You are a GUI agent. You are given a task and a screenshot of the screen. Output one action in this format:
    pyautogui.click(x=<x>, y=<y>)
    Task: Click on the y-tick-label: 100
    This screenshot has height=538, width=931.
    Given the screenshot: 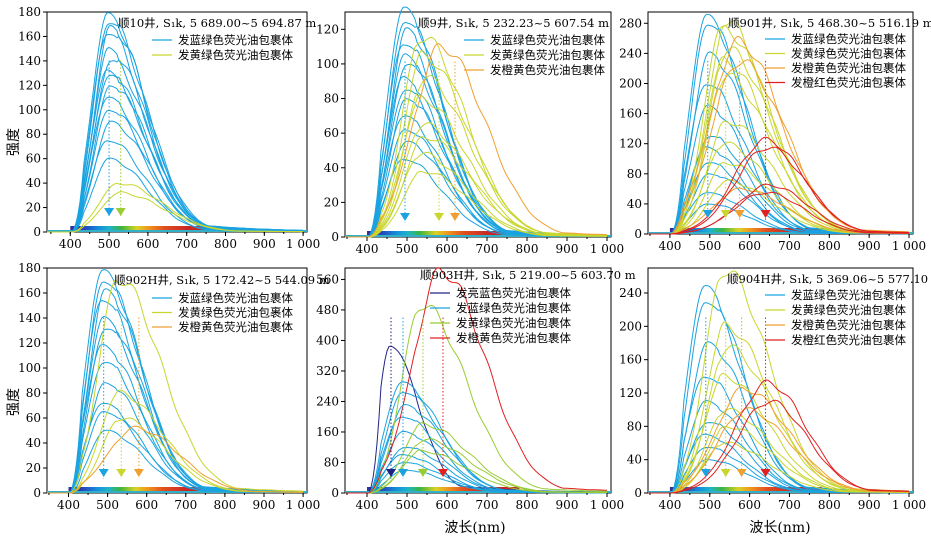 What is the action you would take?
    pyautogui.click(x=29, y=110)
    